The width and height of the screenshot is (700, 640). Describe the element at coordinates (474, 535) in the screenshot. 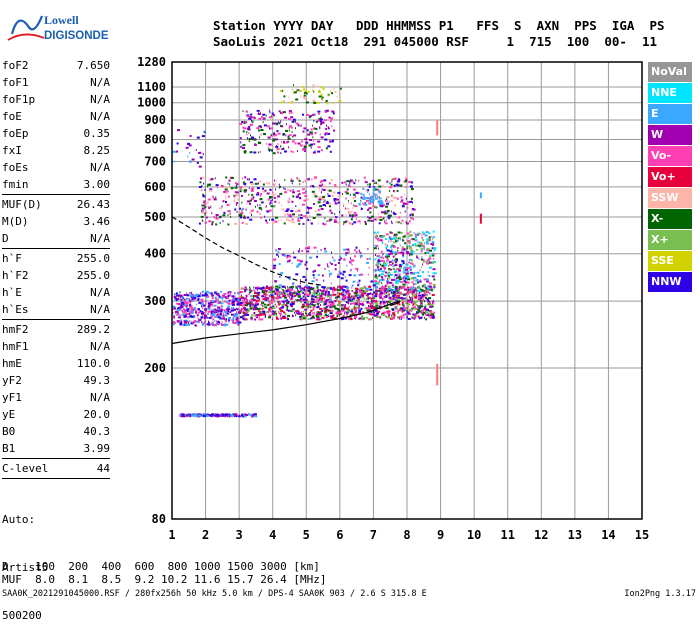

I see `x-tick-label: 10` at that location.